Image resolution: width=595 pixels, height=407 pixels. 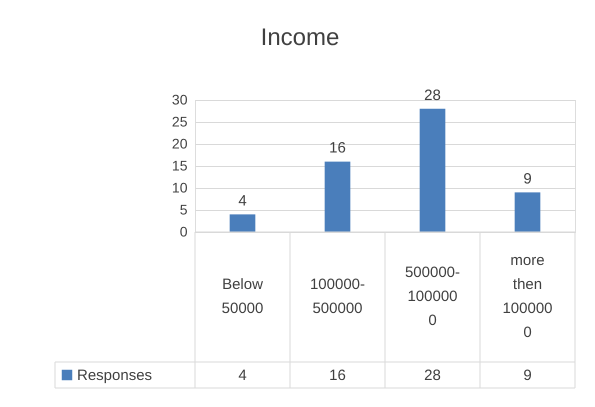 I want to click on y-tick-label: 5, so click(x=184, y=210).